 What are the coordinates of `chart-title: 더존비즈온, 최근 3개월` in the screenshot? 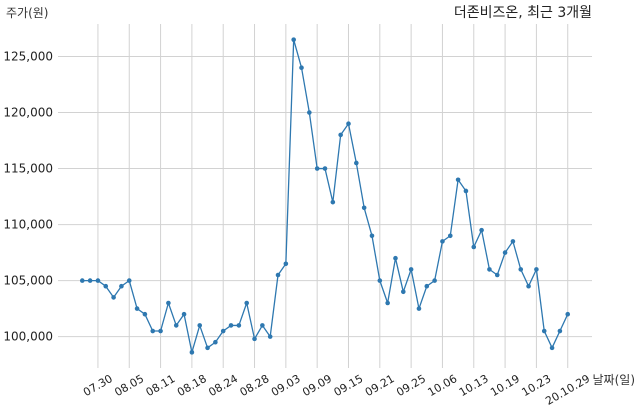 It's located at (523, 13).